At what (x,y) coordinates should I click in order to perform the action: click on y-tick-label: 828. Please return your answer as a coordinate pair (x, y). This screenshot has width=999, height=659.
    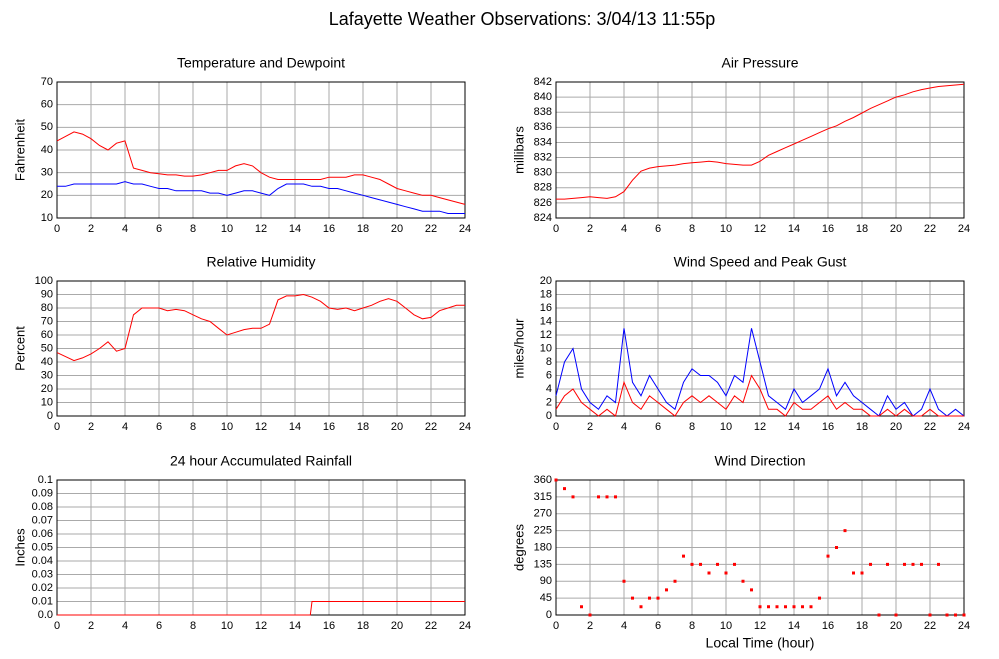
    Looking at the image, I should click on (543, 188).